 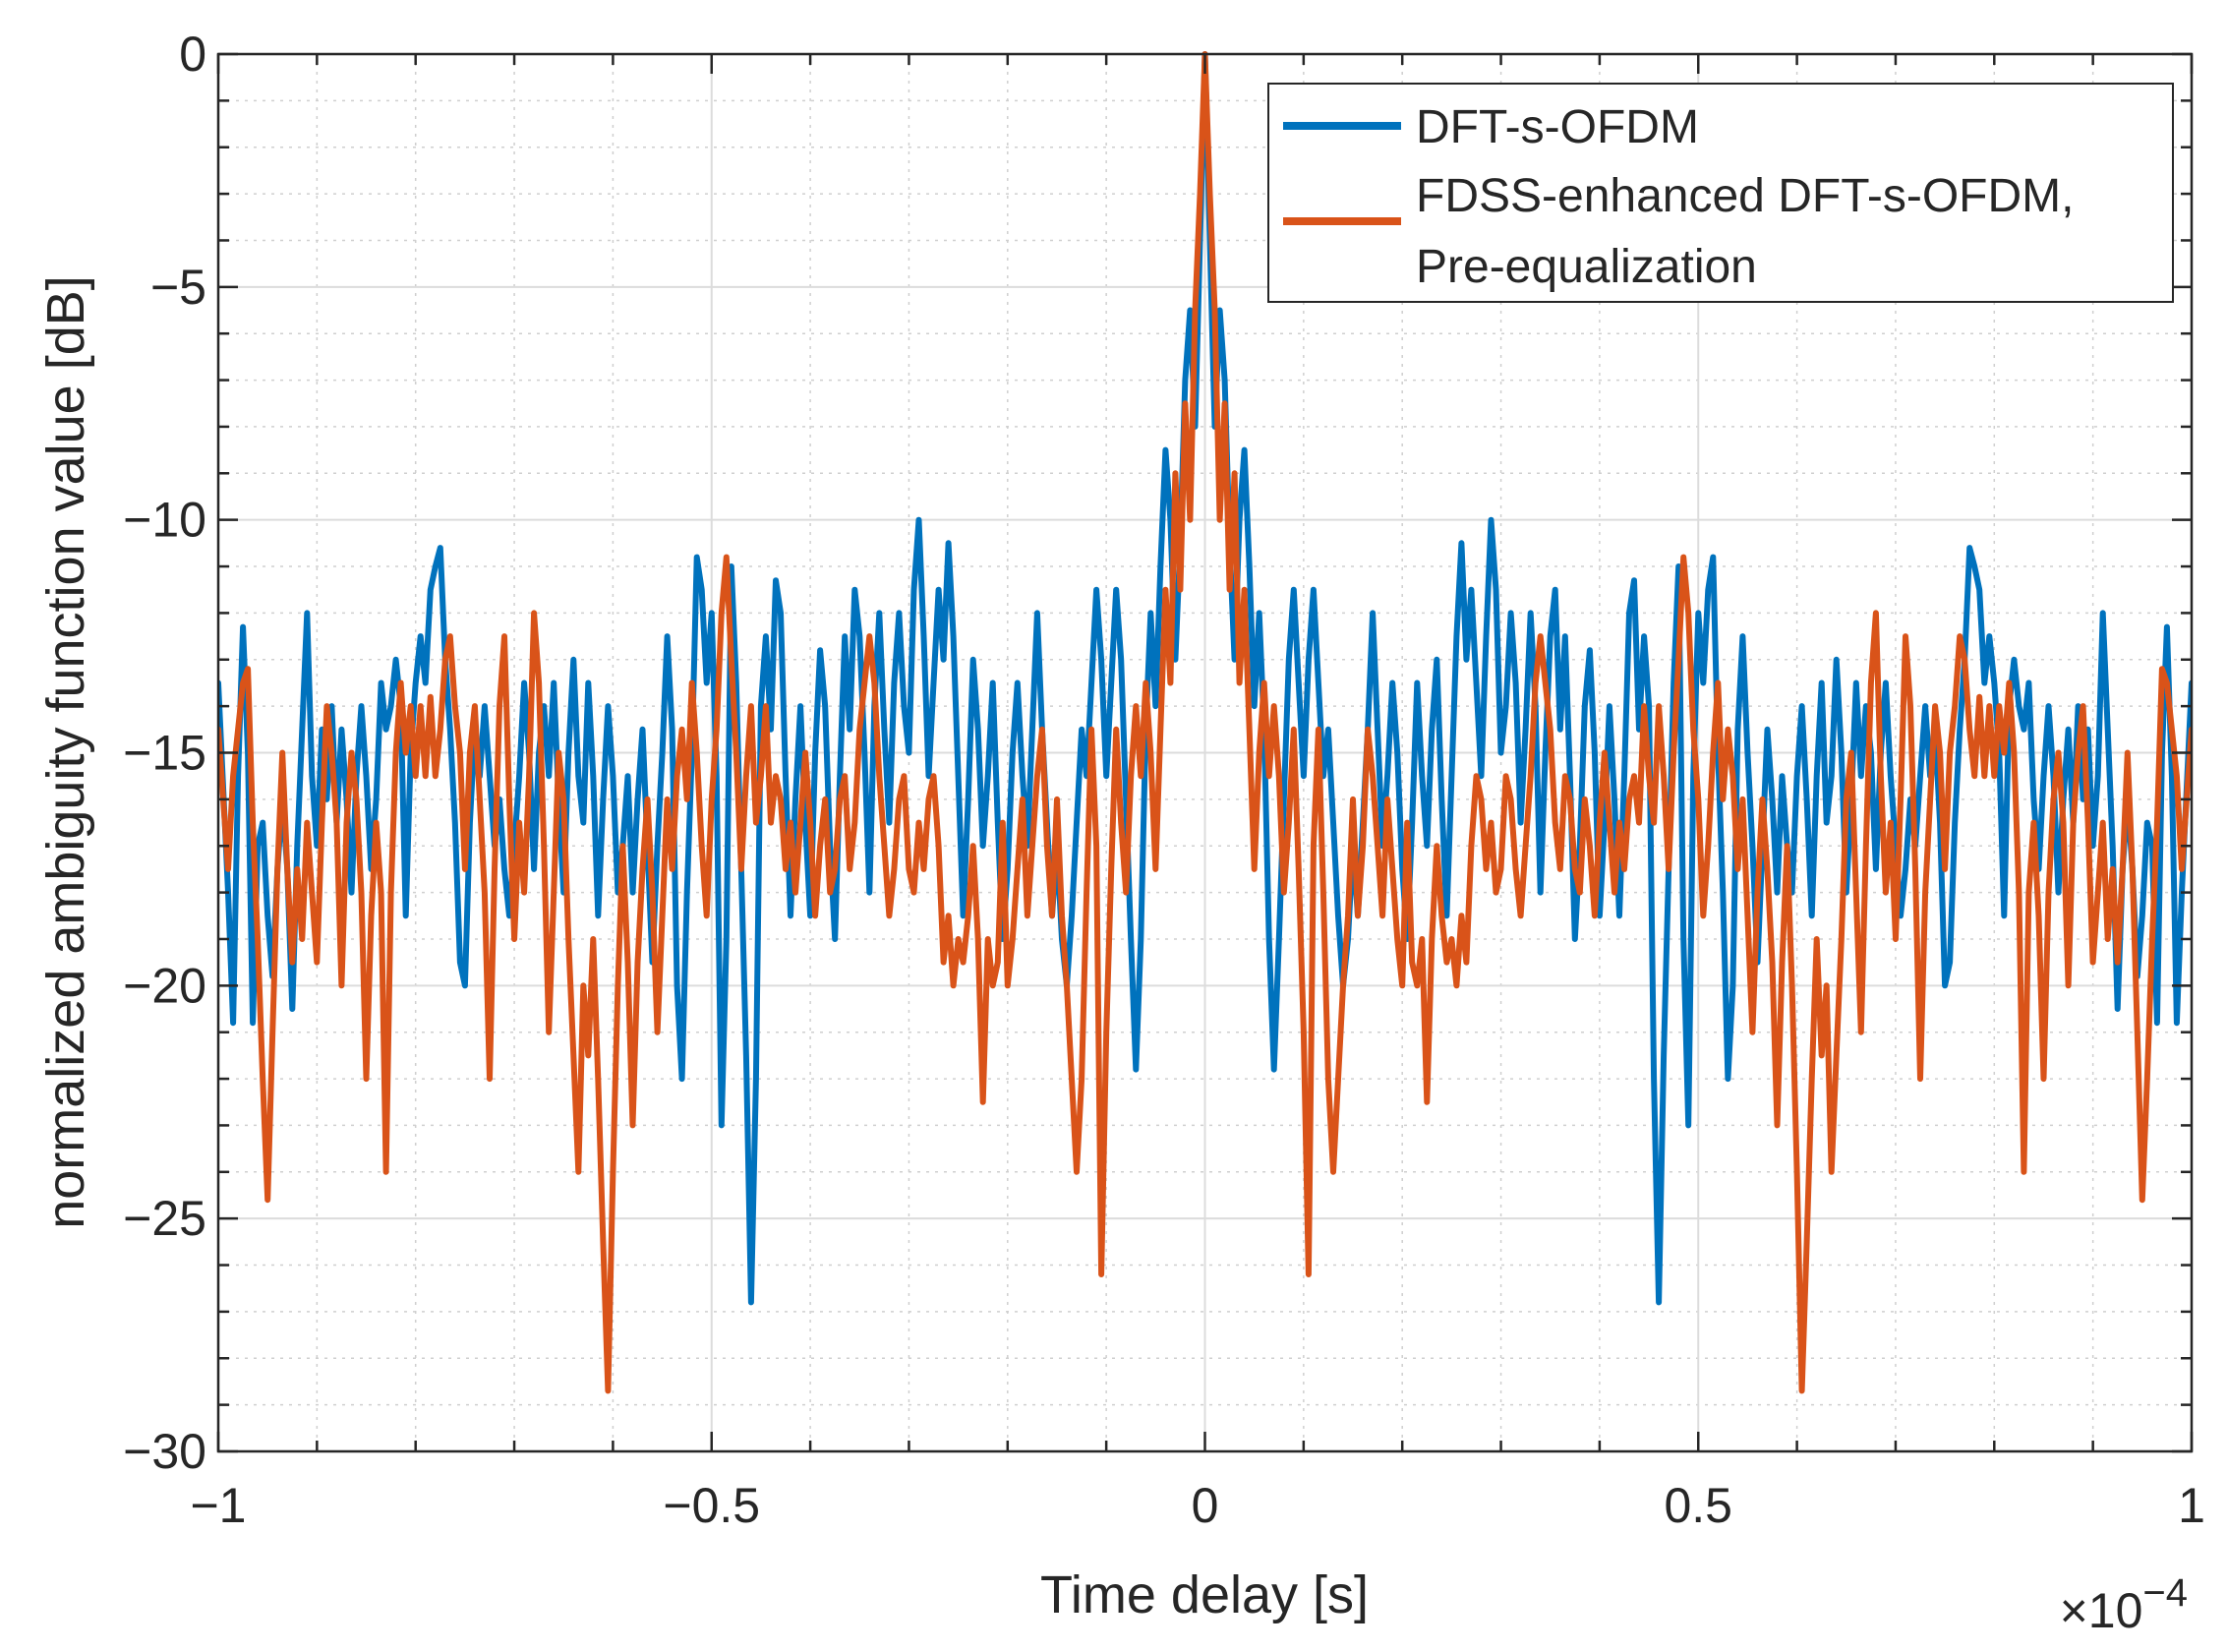 I want to click on x-axis-label: Time delay [s], so click(x=1204, y=1594).